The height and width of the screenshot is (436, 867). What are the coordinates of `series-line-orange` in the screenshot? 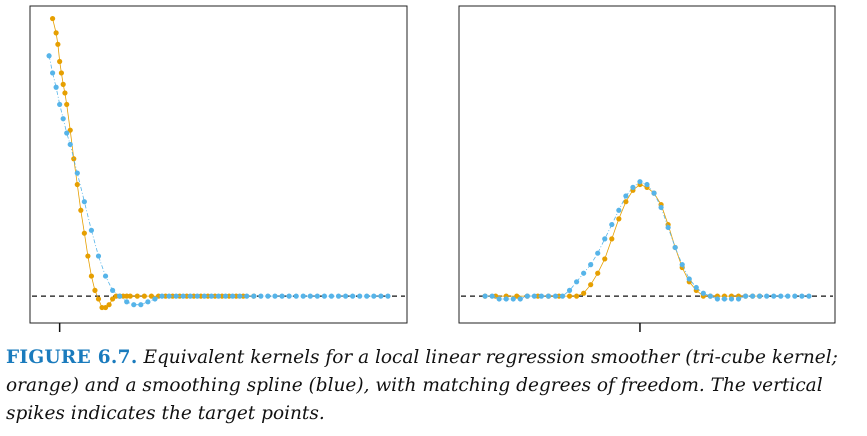 It's located at (622, 240).